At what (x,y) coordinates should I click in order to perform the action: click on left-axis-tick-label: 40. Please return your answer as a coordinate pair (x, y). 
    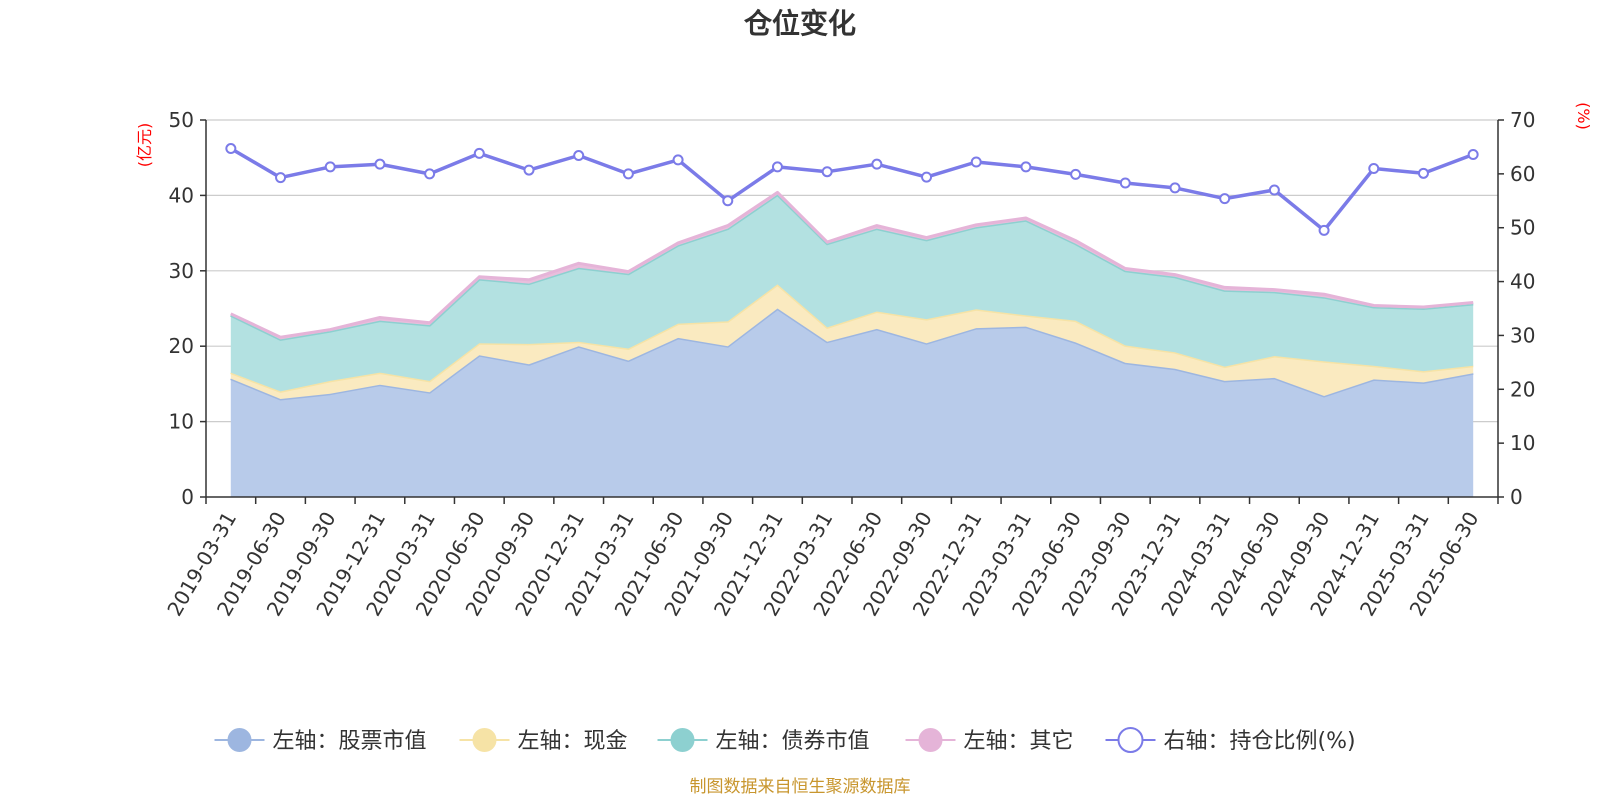
    Looking at the image, I should click on (181, 195).